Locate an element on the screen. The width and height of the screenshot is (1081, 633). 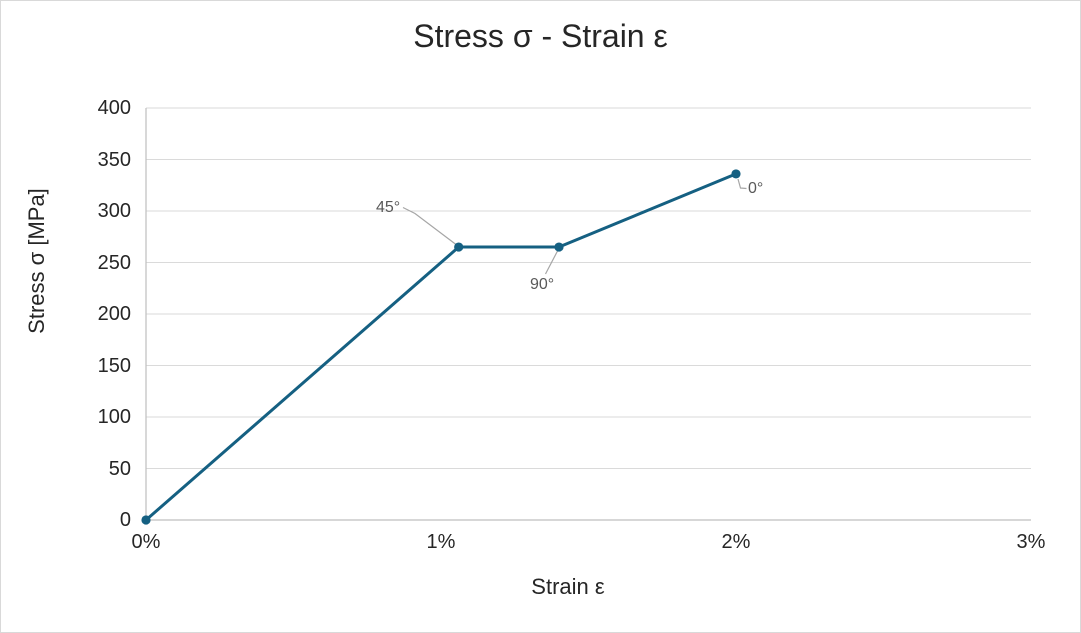
y-tick-label-300: 300 is located at coordinates (114, 211).